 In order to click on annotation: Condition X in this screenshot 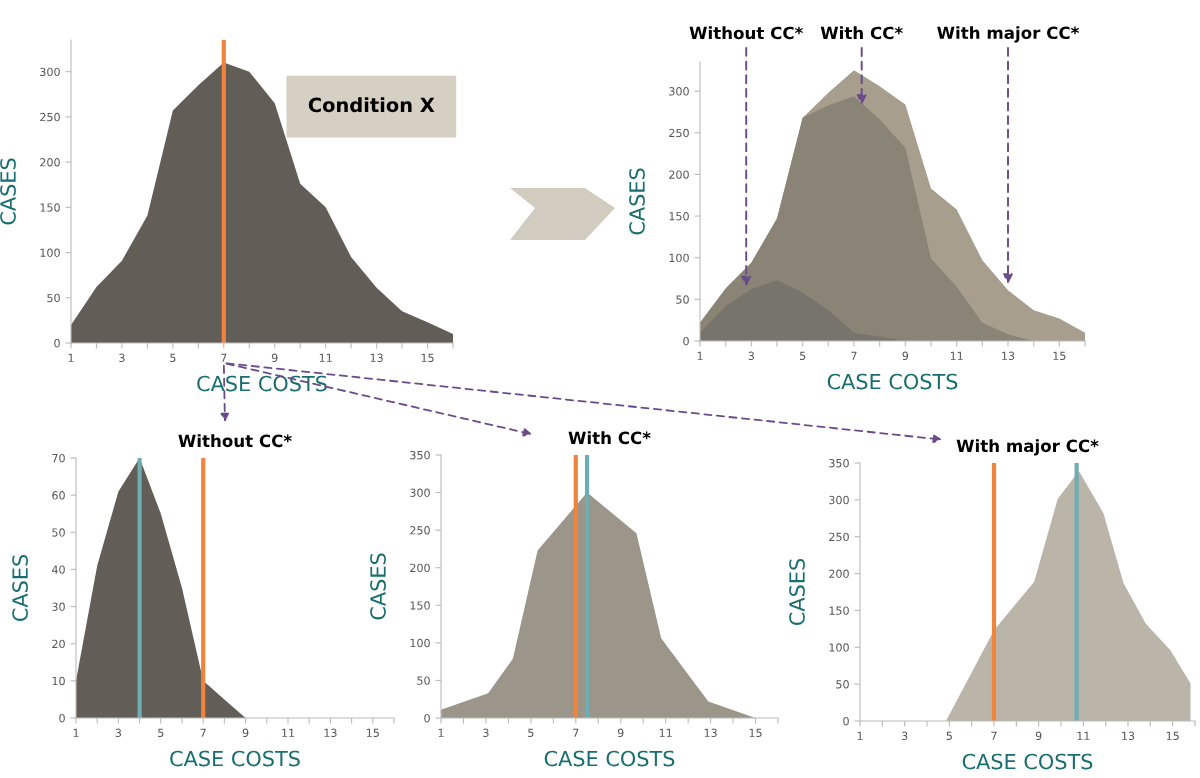, I will do `click(371, 105)`.